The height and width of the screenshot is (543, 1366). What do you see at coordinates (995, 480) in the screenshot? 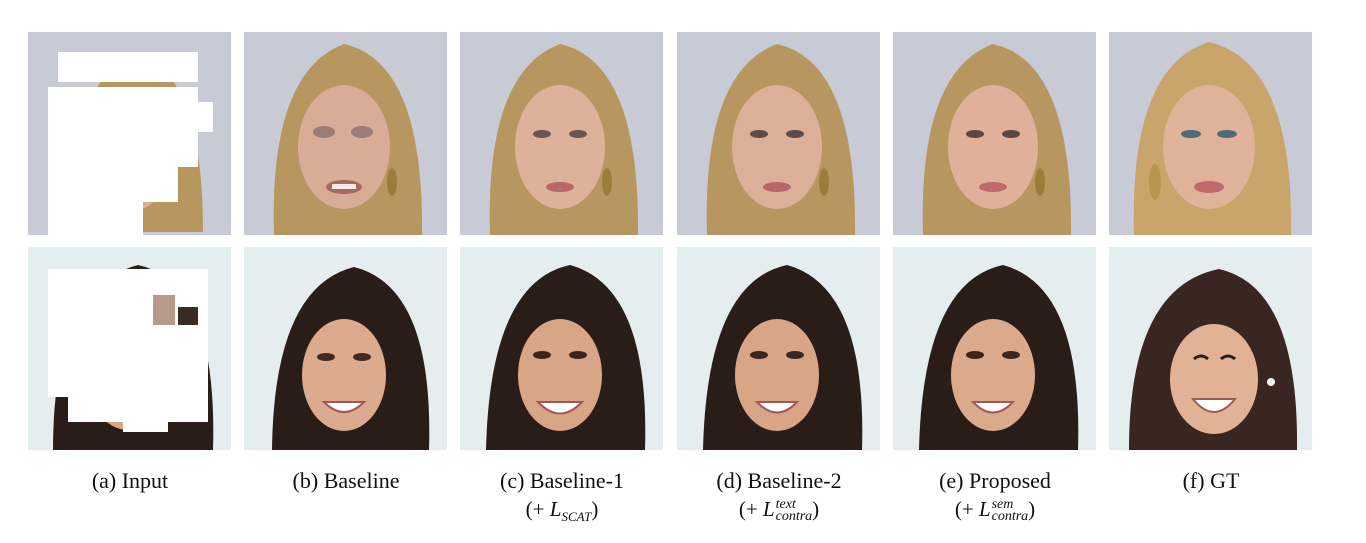
I see `caption-e-line1: (e) Proposed` at bounding box center [995, 480].